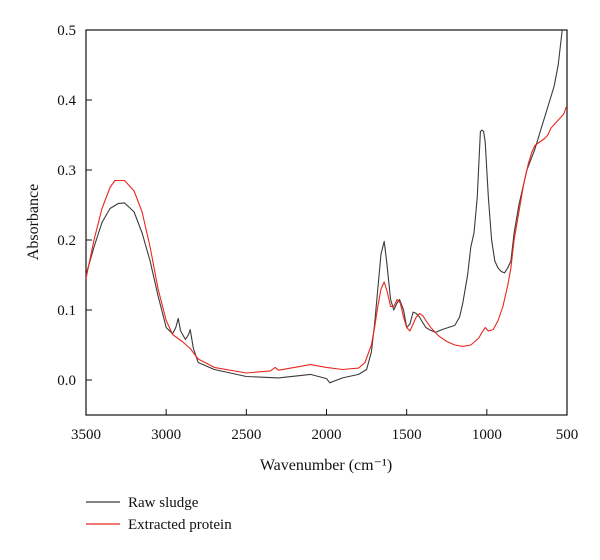 Image resolution: width=600 pixels, height=560 pixels. Describe the element at coordinates (66, 101) in the screenshot. I see `y-tick-label: 0.4` at that location.